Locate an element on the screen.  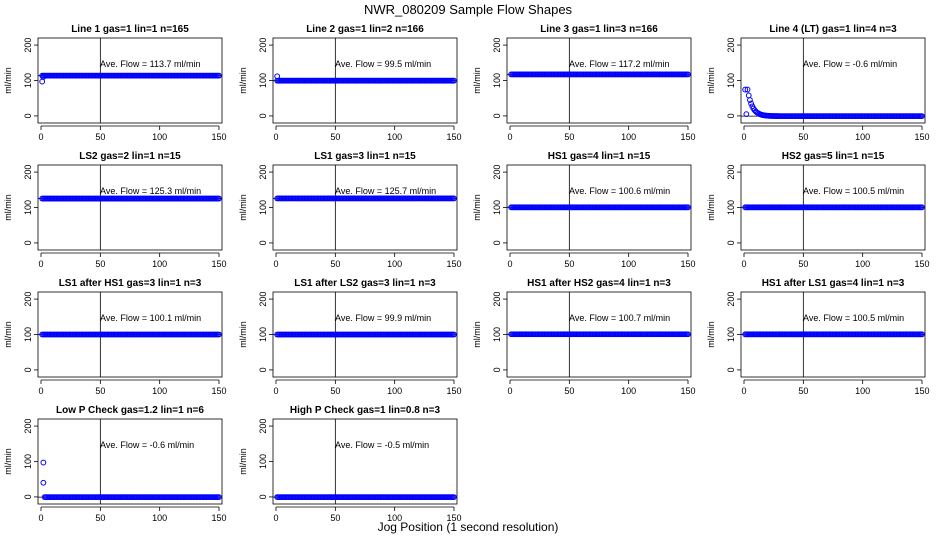
panel-title: Line 2 gas=1 lin=2 n=166 is located at coordinates (365, 29).